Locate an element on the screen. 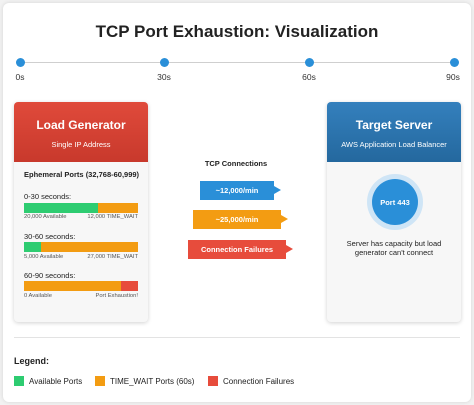  bar-caption-1: 5,000 Available 27,000 TIME_WAIT is located at coordinates (81, 257).